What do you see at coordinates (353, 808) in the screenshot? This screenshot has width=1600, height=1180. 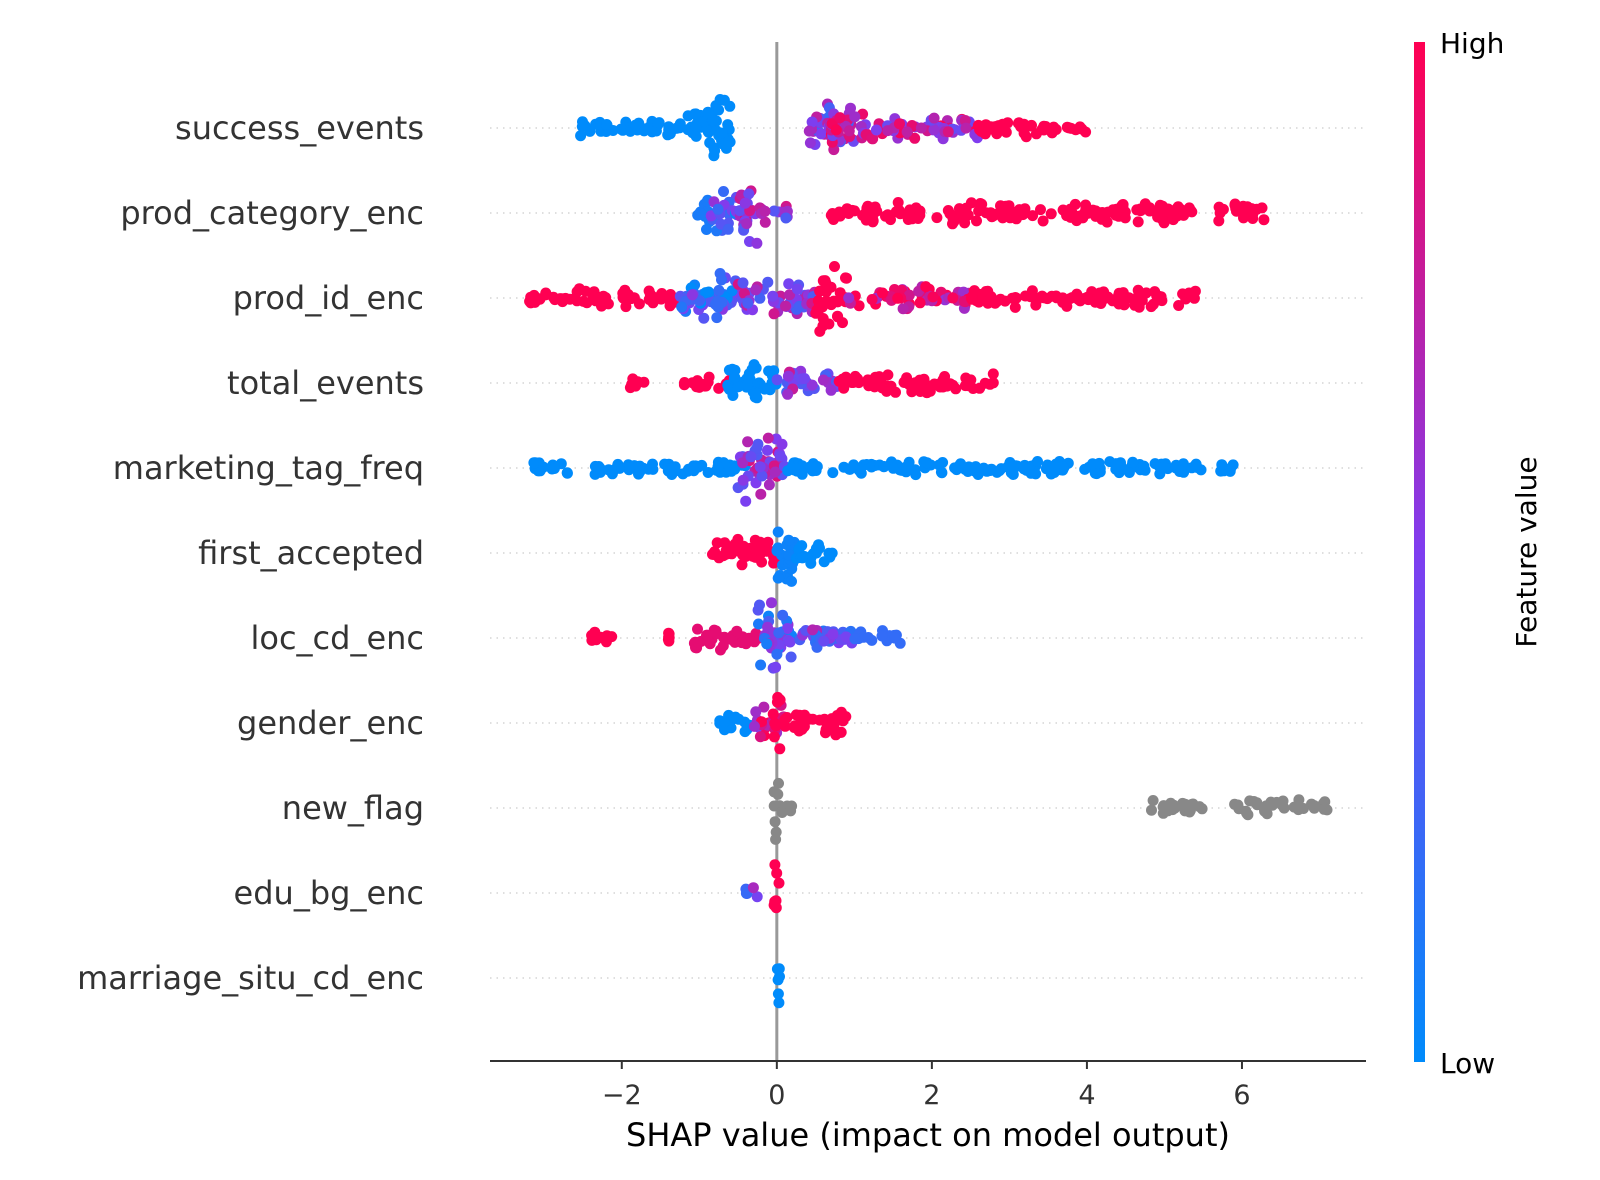 I see `feature-label-new_flag: new_flag` at bounding box center [353, 808].